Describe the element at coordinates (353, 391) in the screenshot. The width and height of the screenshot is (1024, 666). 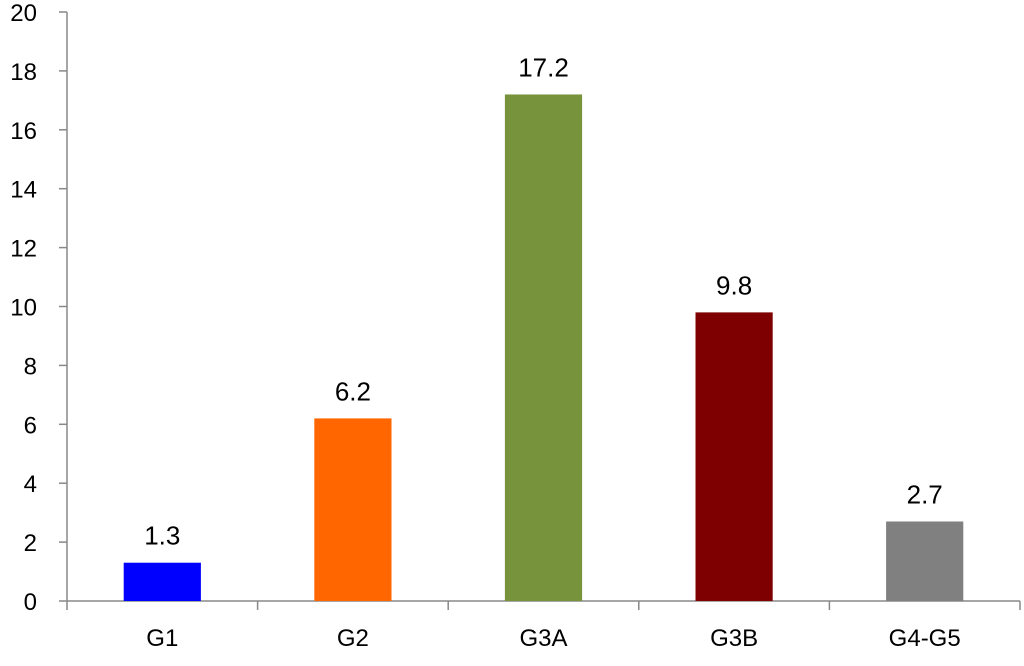
I see `data-label: 6.2` at that location.